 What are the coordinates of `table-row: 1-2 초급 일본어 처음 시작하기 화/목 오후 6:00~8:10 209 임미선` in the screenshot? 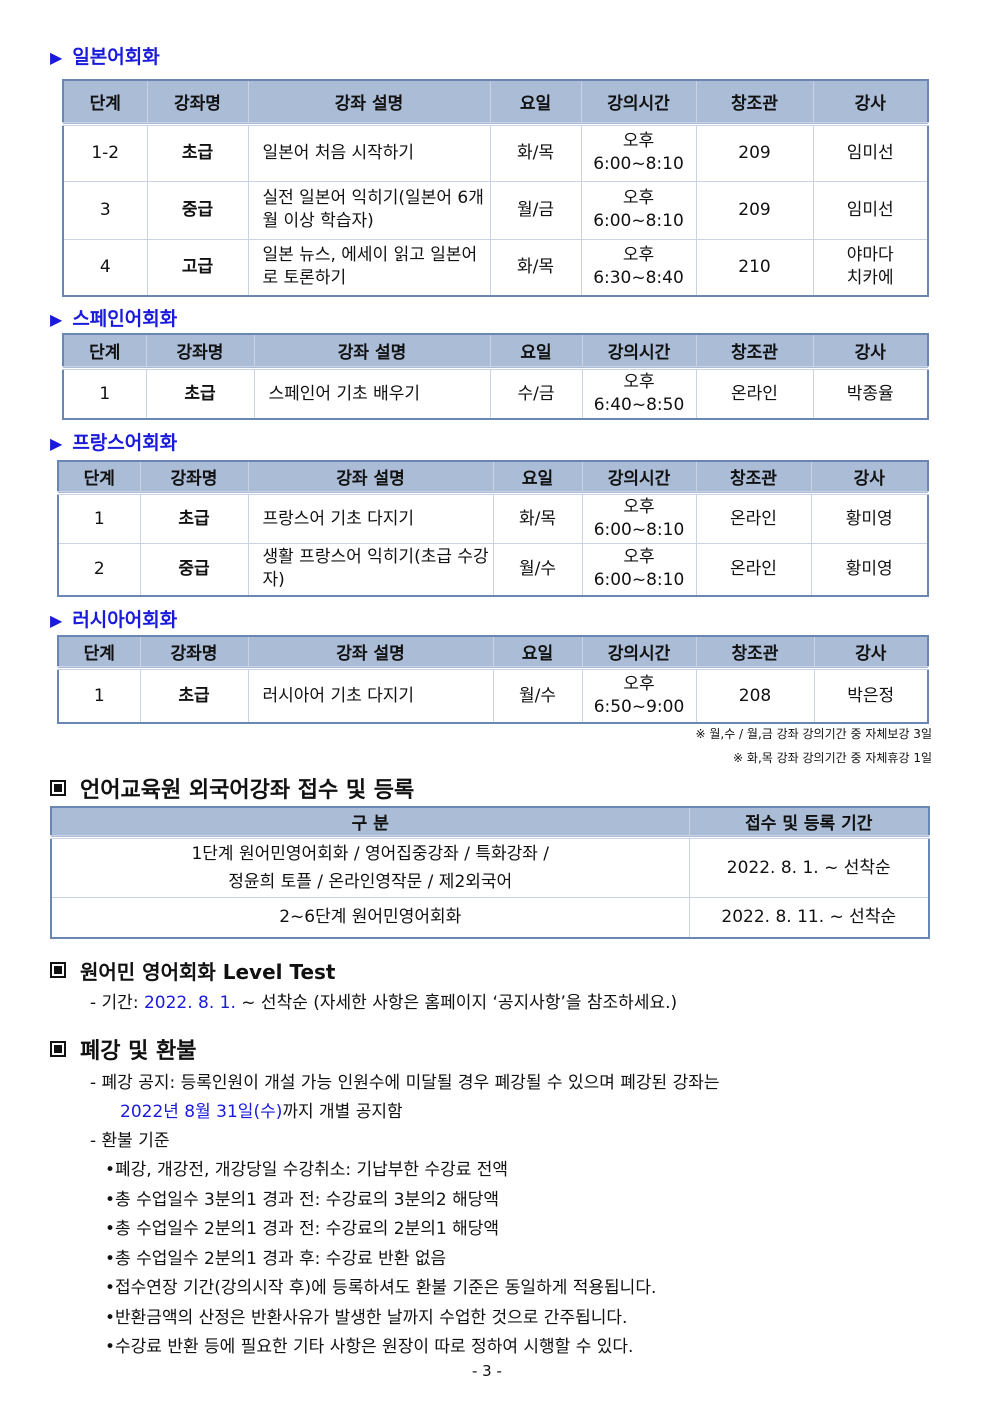 It's located at (495, 152).